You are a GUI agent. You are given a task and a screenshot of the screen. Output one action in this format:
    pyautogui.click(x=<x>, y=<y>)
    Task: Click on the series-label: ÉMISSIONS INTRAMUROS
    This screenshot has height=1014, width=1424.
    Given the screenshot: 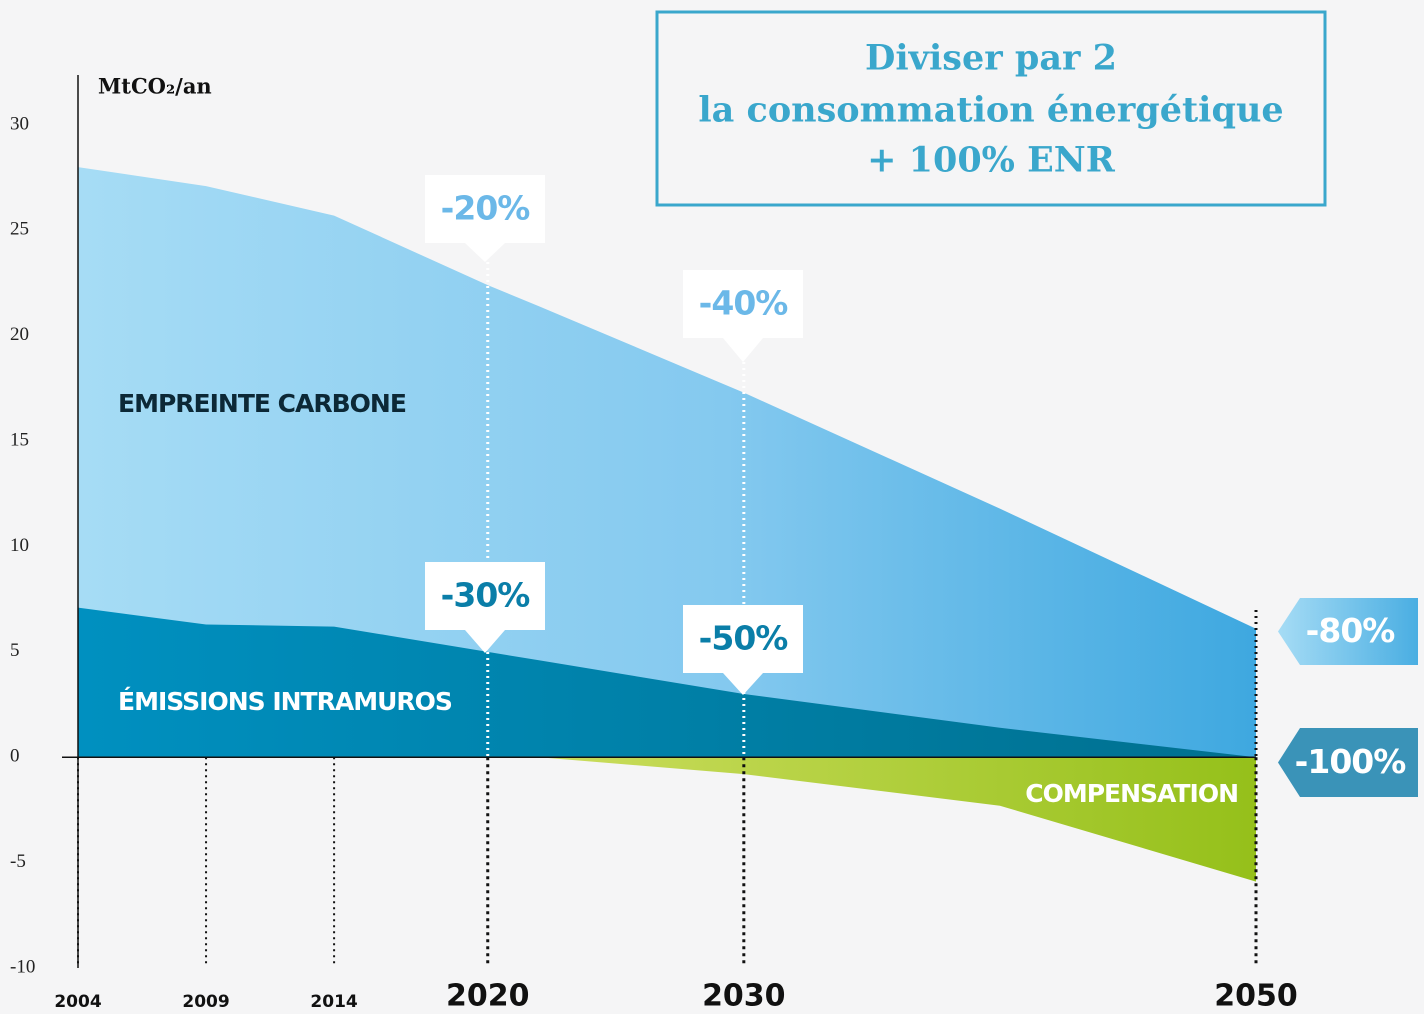 What is the action you would take?
    pyautogui.click(x=285, y=701)
    